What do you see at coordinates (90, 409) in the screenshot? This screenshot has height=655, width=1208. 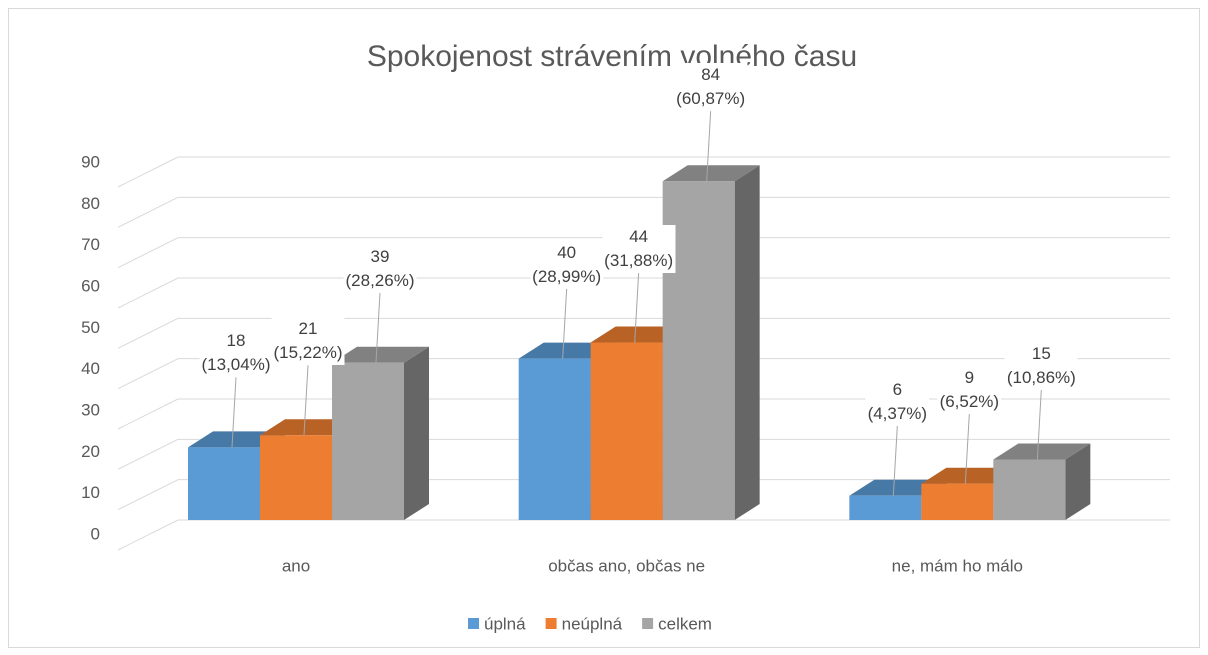 I see `y-tick-label: 30` at bounding box center [90, 409].